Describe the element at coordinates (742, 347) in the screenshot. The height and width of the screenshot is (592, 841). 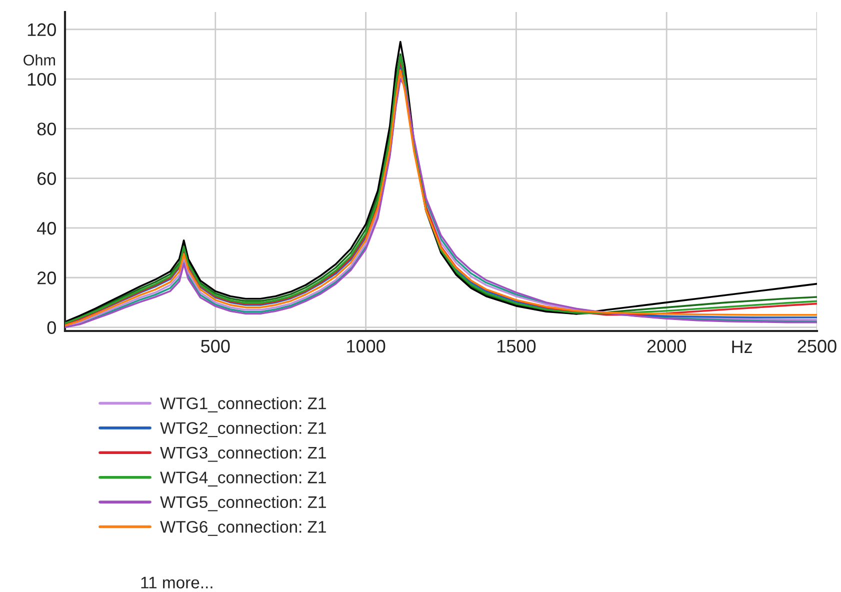
I see `x-axis-title: Hz` at that location.